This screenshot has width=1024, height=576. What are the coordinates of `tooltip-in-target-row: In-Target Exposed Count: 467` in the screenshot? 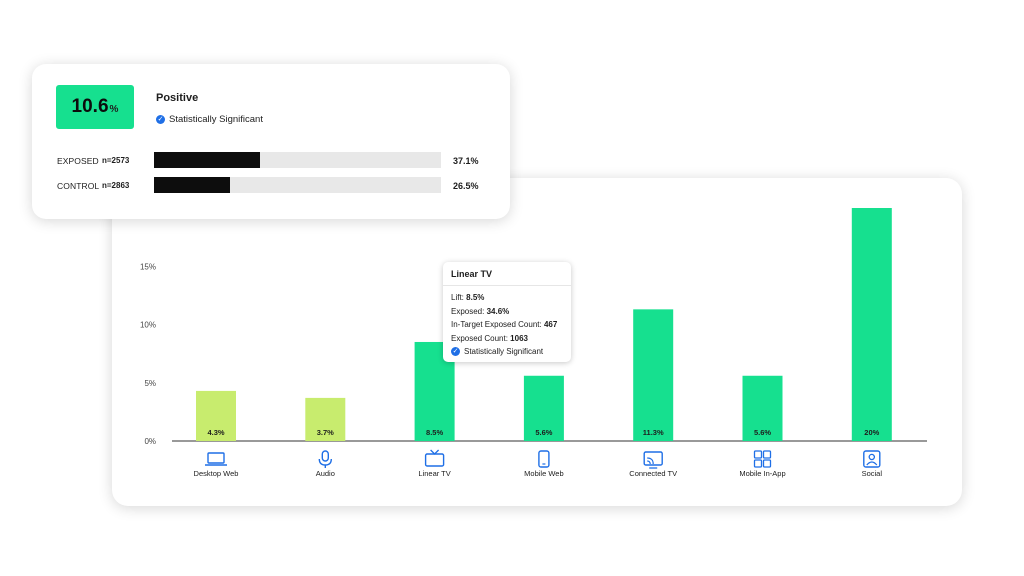 It's located at (504, 324).